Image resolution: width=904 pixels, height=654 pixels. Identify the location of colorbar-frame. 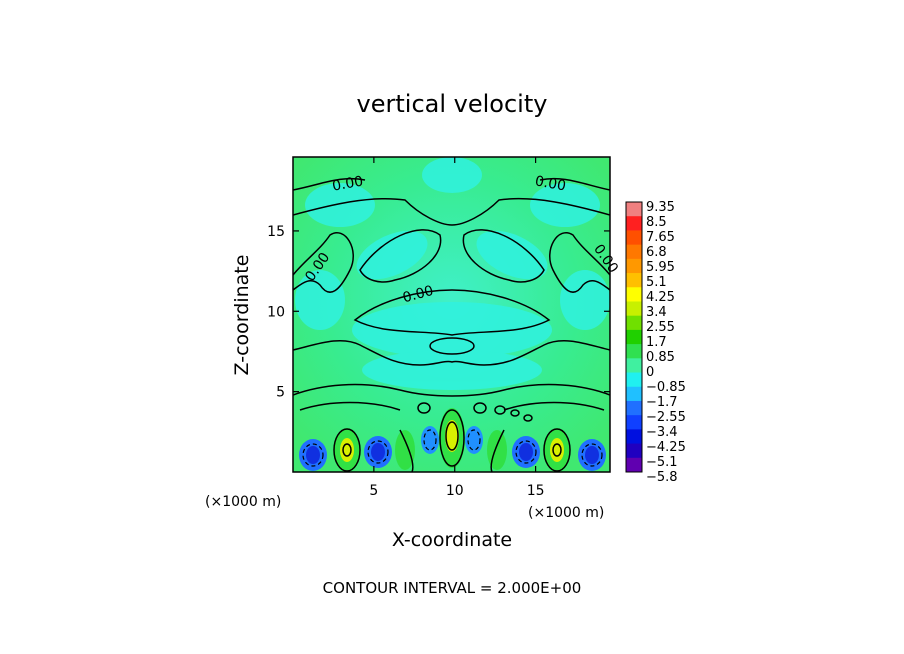
(634, 337).